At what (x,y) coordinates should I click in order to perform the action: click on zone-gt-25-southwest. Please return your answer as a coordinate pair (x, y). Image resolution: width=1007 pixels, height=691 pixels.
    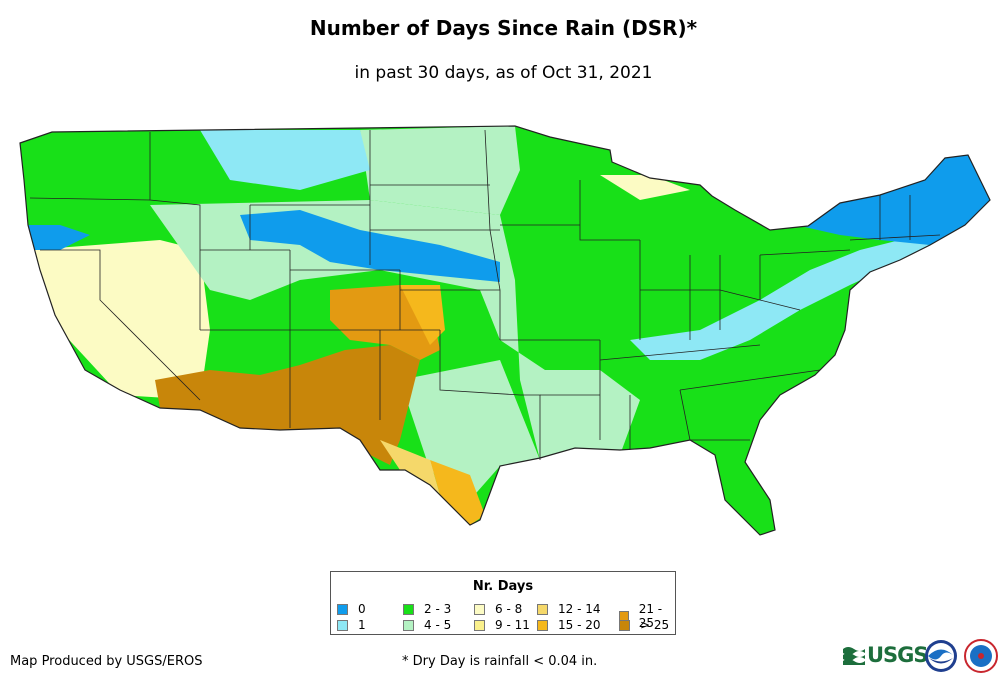
    Looking at the image, I should click on (287, 405).